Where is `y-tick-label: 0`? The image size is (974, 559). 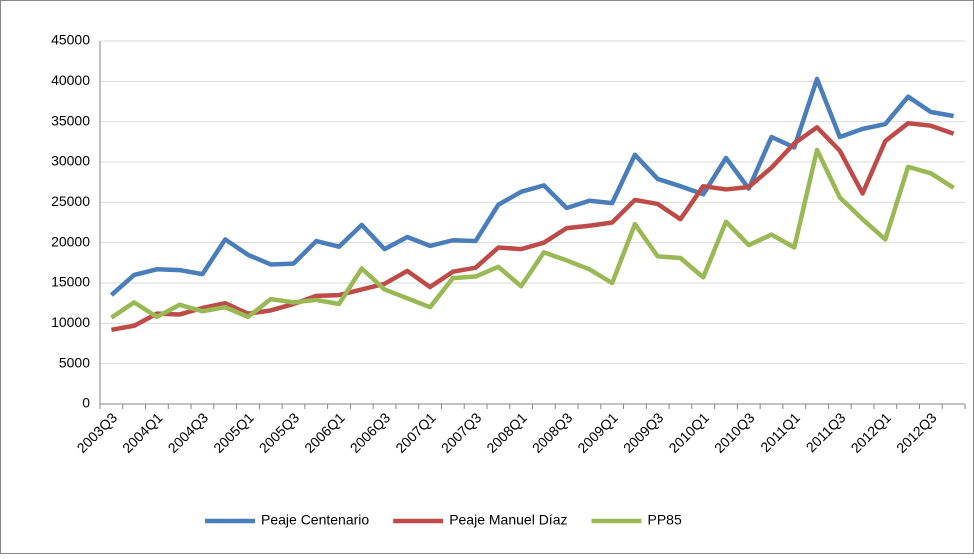
y-tick-label: 0 is located at coordinates (86, 403).